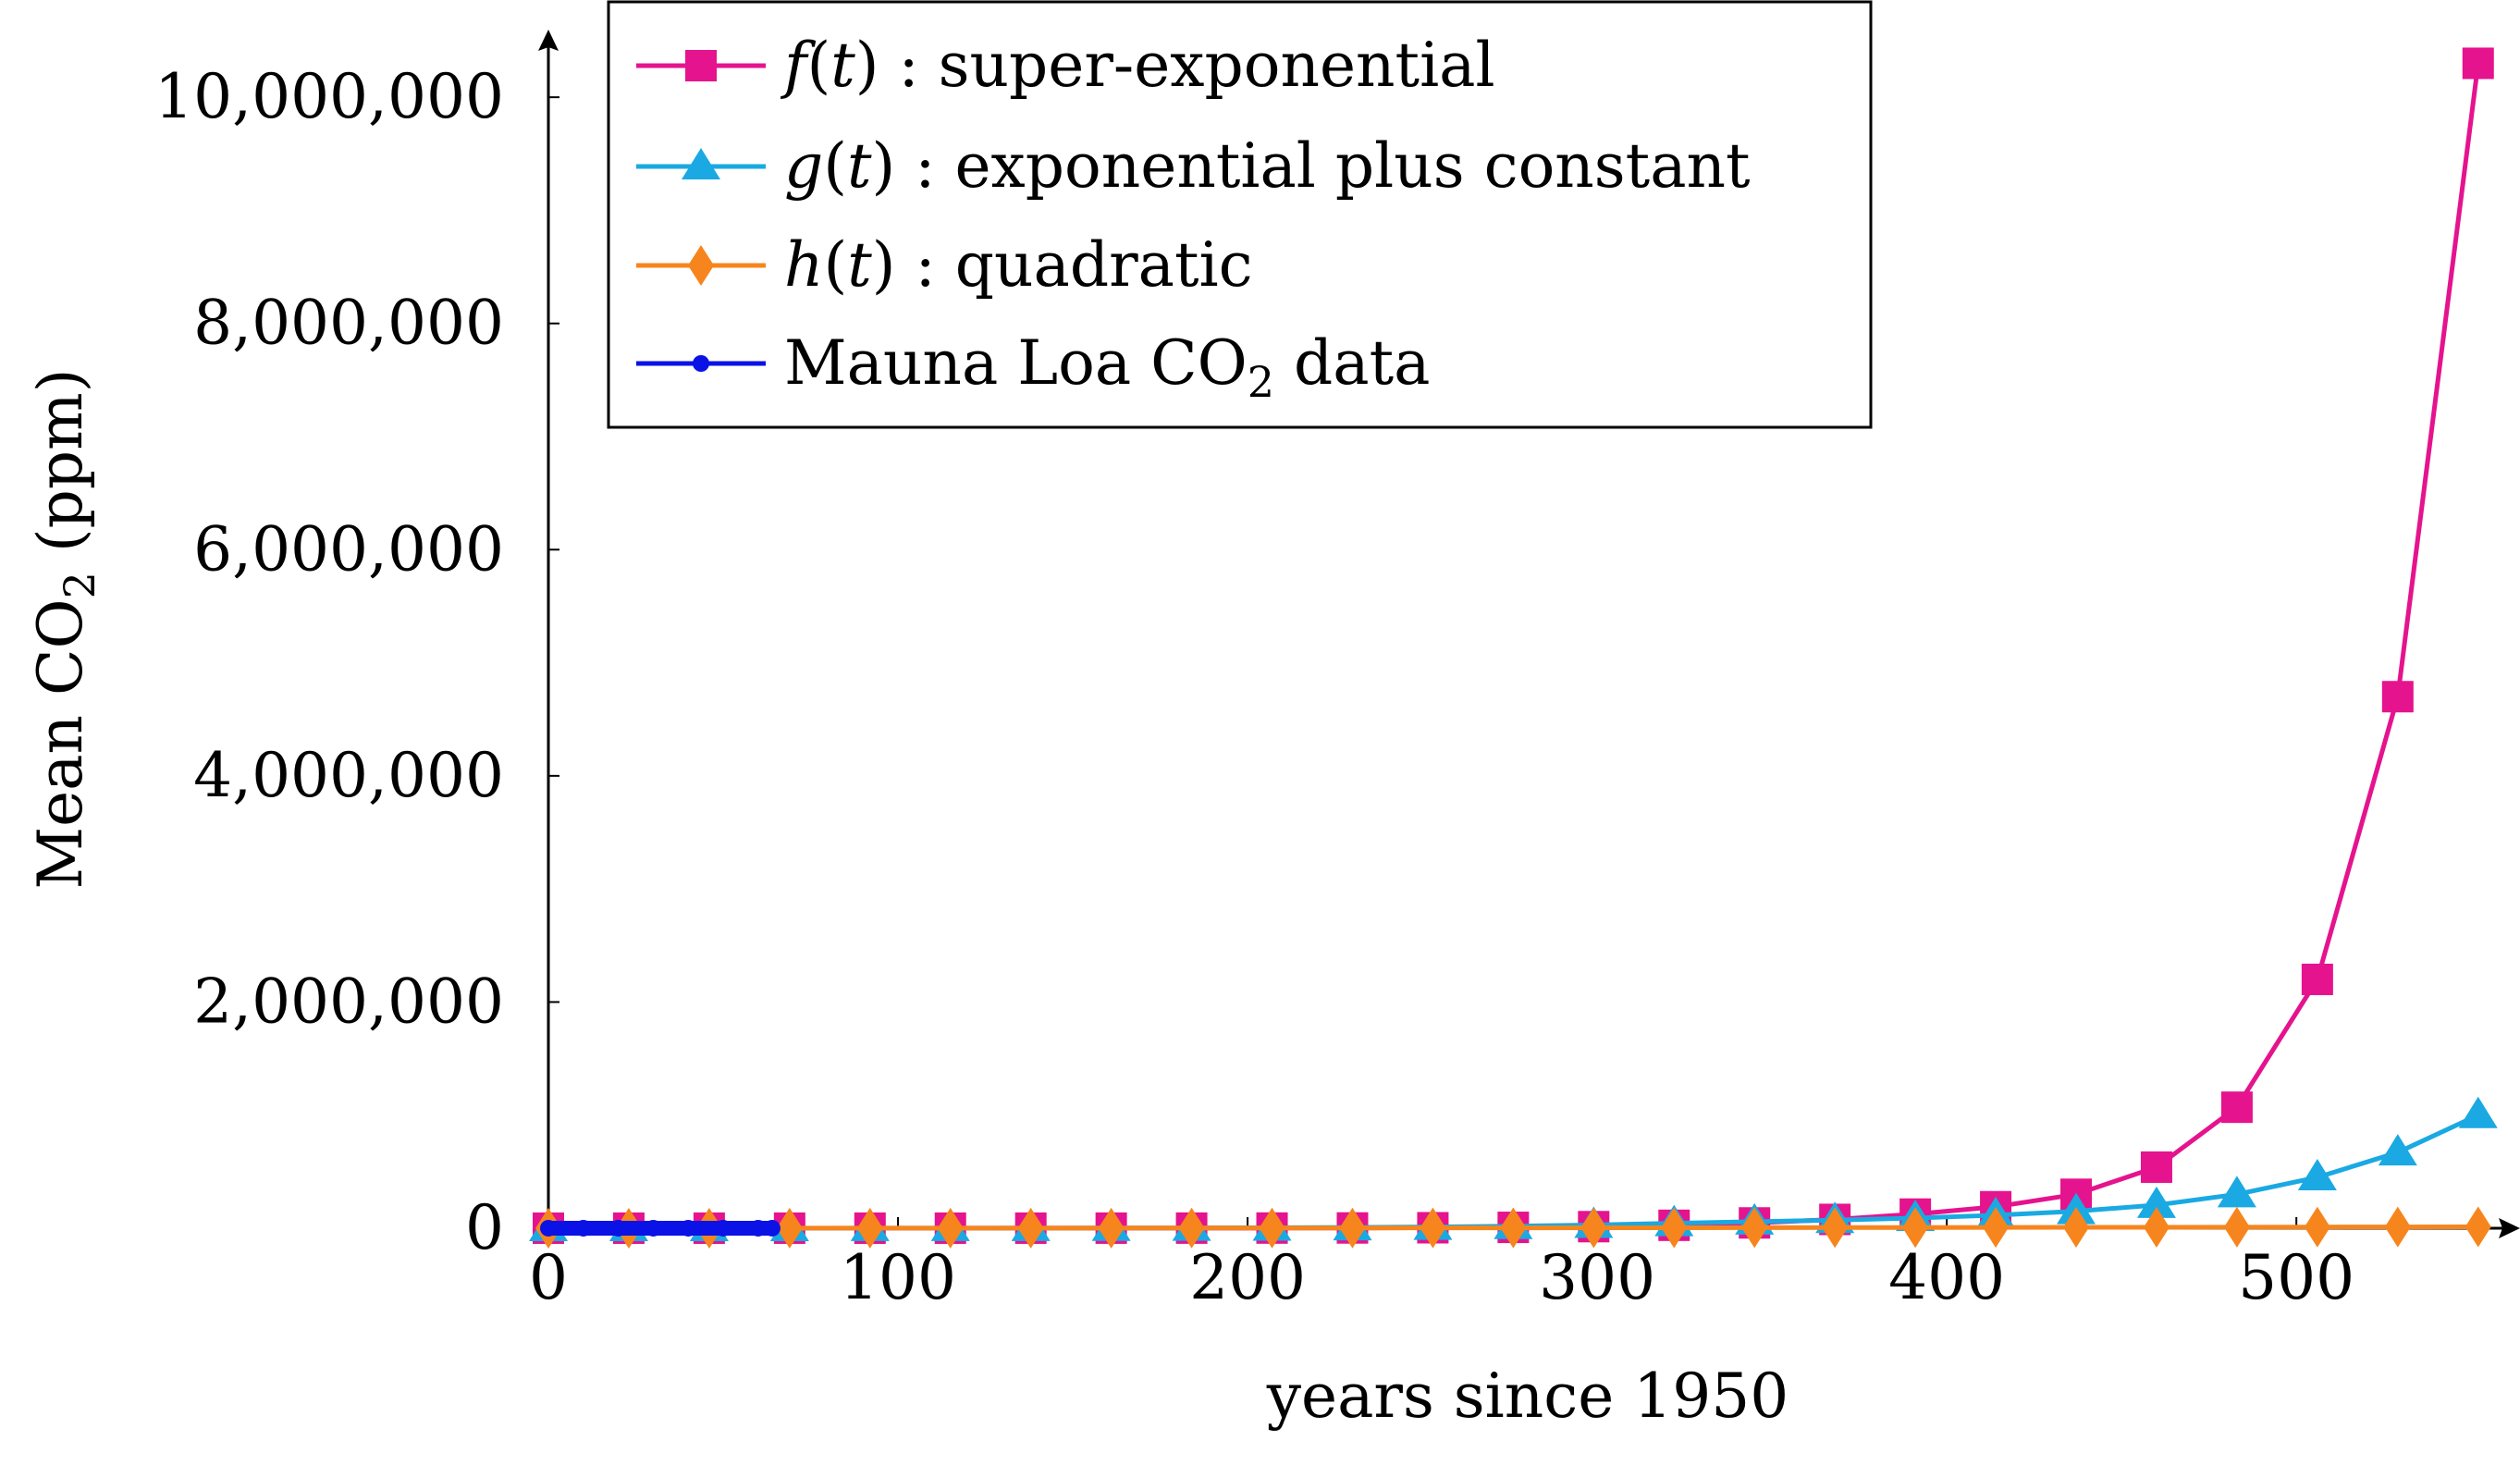 The height and width of the screenshot is (1465, 2520). I want to click on y-axis-title-sub: 2, so click(79, 585).